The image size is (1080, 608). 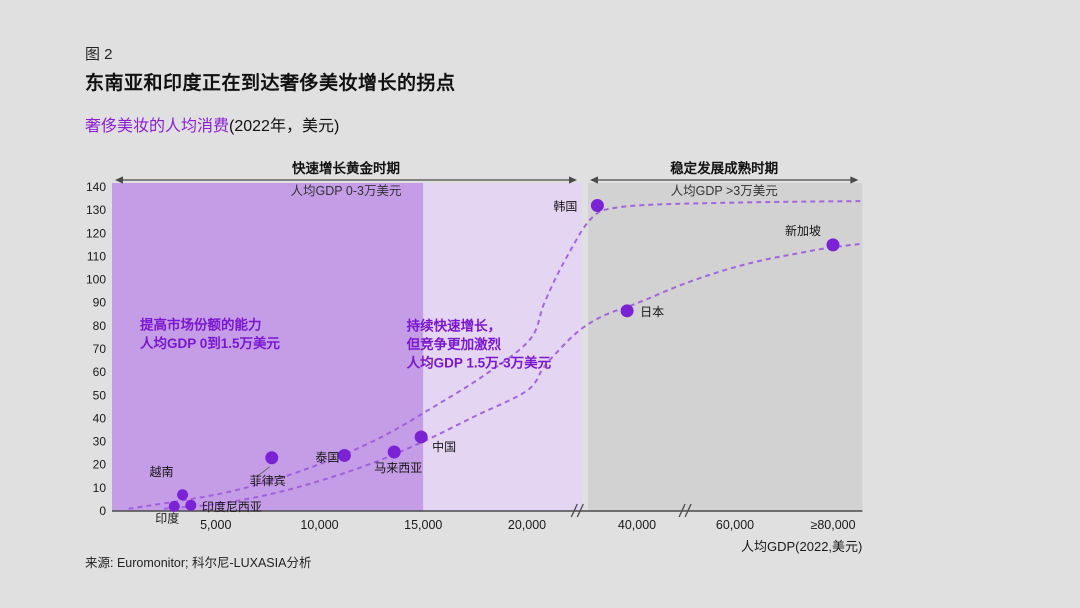 What do you see at coordinates (167, 517) in the screenshot?
I see `label-india: 印度` at bounding box center [167, 517].